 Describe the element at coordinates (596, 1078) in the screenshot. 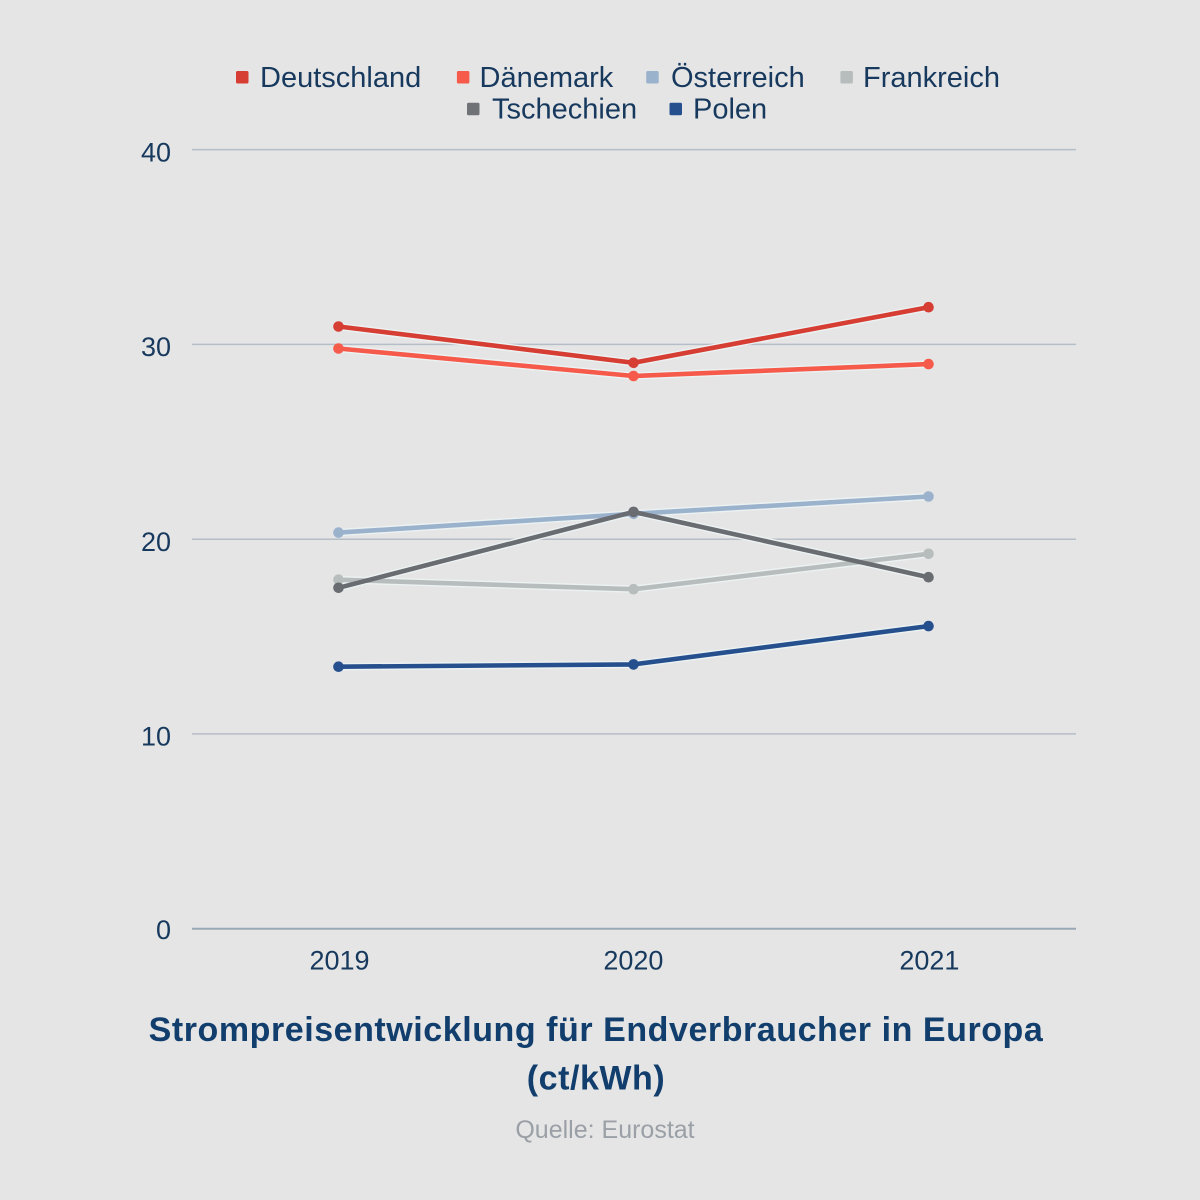

I see `svg-text: (ct/kWh)` at that location.